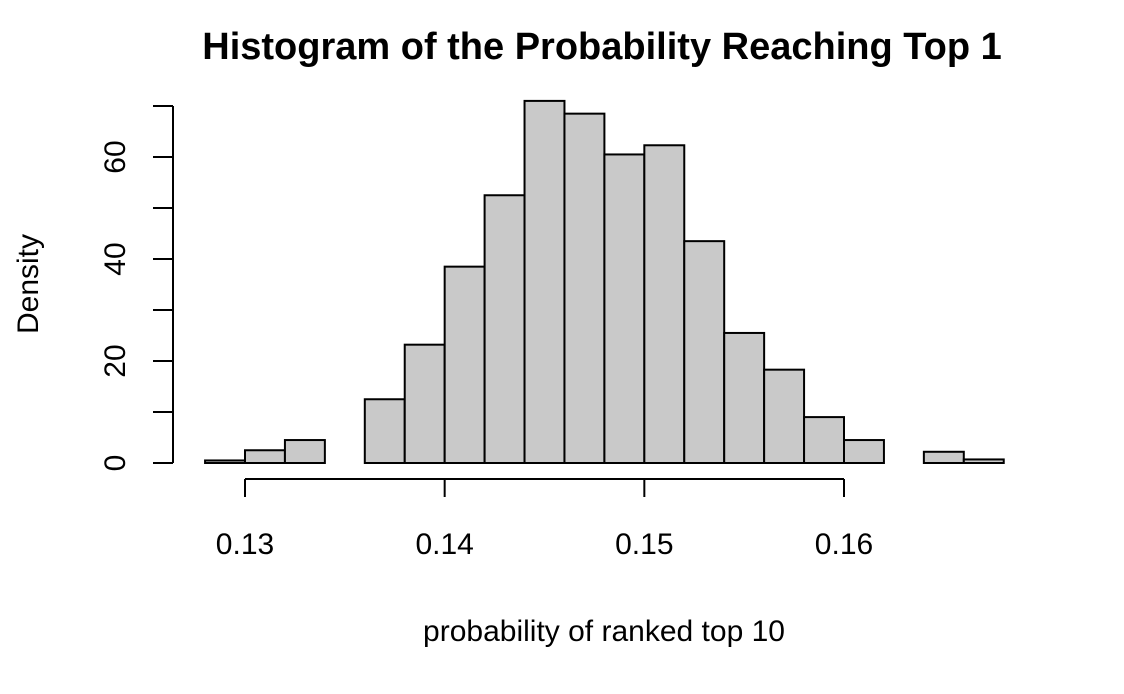 Image resolution: width=1124 pixels, height=694 pixels. What do you see at coordinates (115, 463) in the screenshot?
I see `y-tick-label: 0` at bounding box center [115, 463].